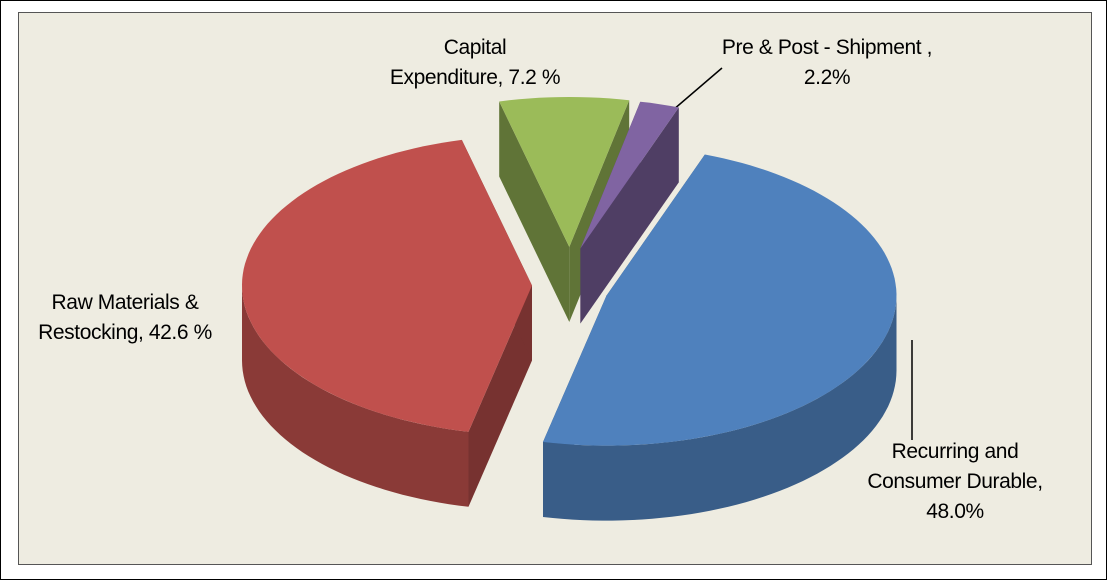 This screenshot has width=1107, height=580. What do you see at coordinates (475, 62) in the screenshot?
I see `data-label: Capital Expenditure, 7.2 %` at bounding box center [475, 62].